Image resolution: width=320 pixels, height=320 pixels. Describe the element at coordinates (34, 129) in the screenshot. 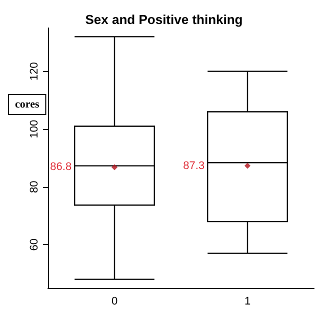

I see `y-tick-label: 100` at that location.